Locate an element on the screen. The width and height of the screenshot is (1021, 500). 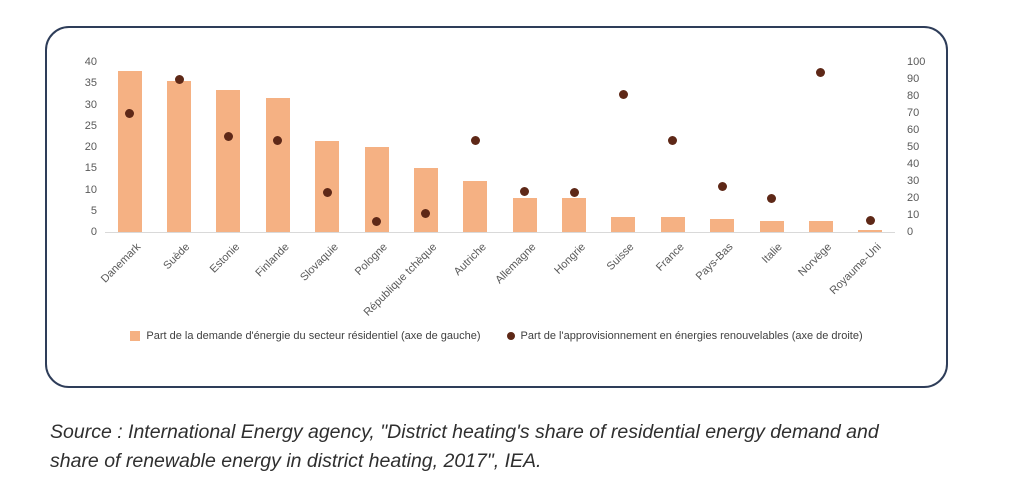
left-axis-tick: 0 is located at coordinates (93, 232).